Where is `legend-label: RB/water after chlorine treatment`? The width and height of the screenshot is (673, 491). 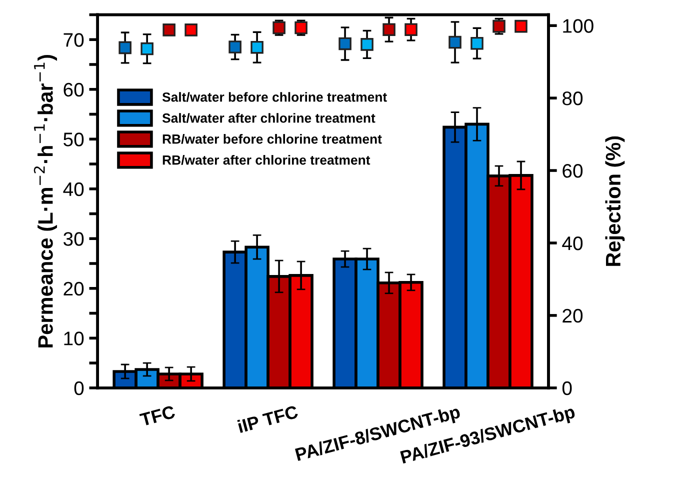
legend-label: RB/water after chlorine treatment is located at coordinates (266, 160).